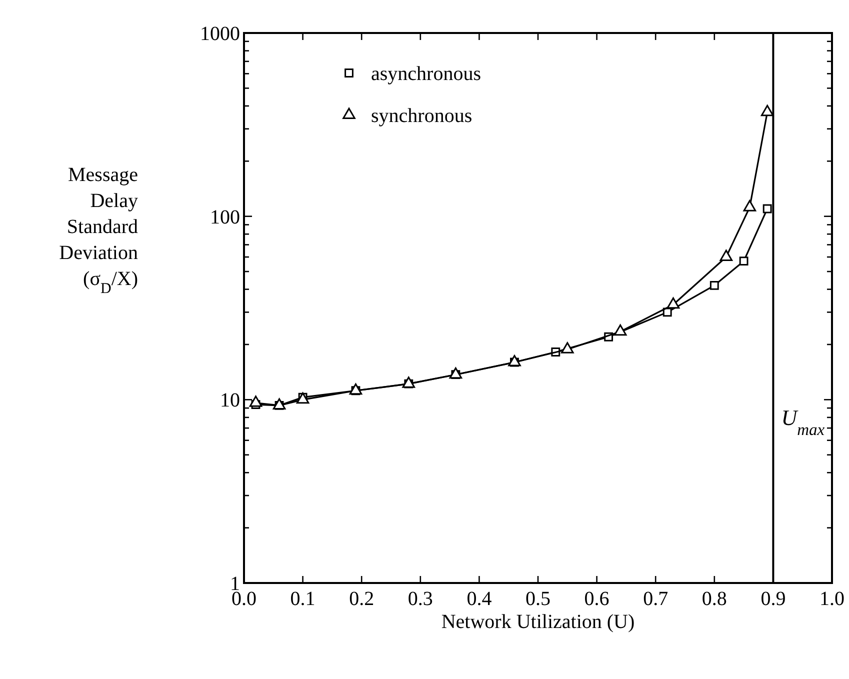  Describe the element at coordinates (220, 34) in the screenshot. I see `y-tick-label: 1000` at that location.